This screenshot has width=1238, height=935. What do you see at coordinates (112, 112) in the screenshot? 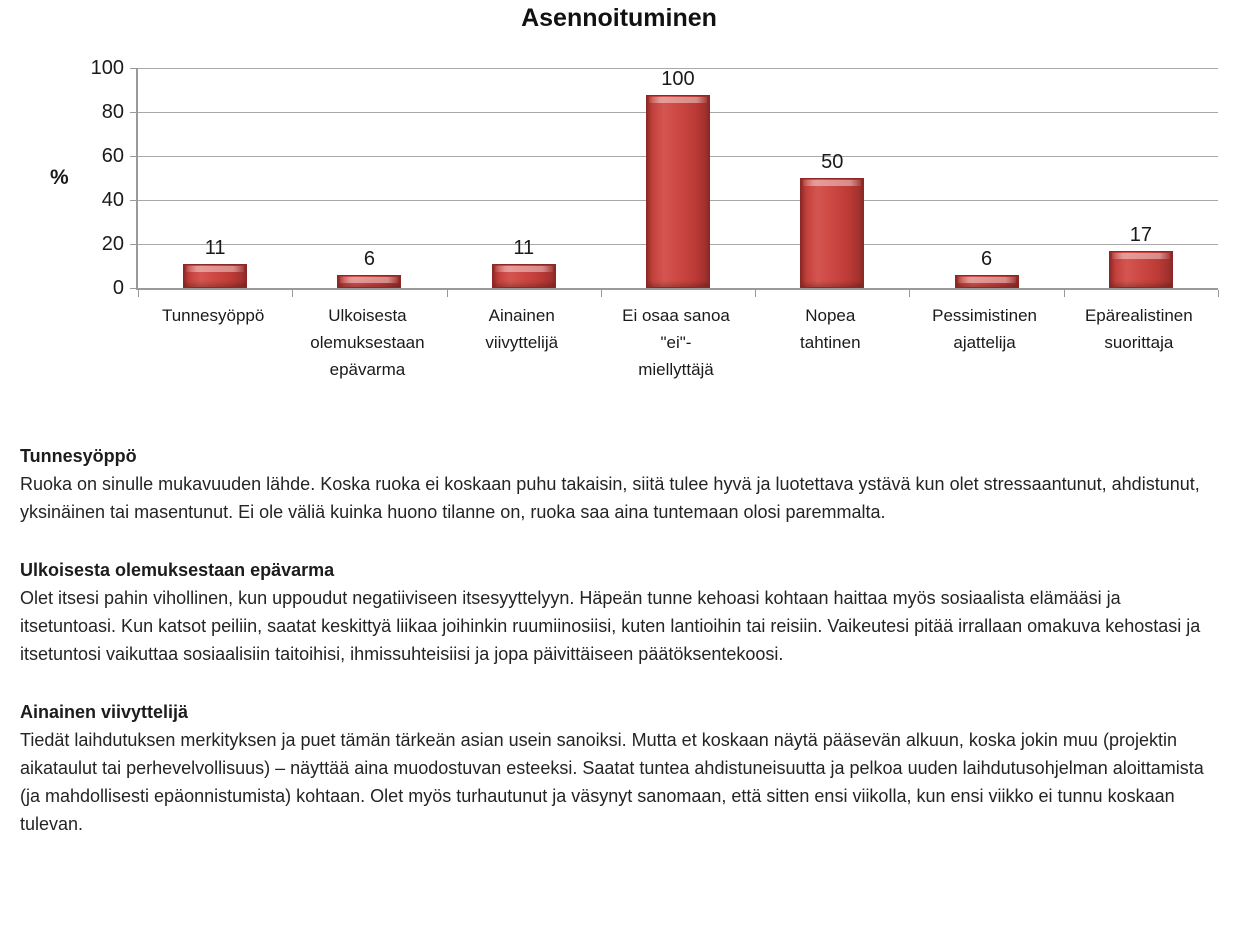
I see `y-axis-tick-label: 80` at bounding box center [112, 112].